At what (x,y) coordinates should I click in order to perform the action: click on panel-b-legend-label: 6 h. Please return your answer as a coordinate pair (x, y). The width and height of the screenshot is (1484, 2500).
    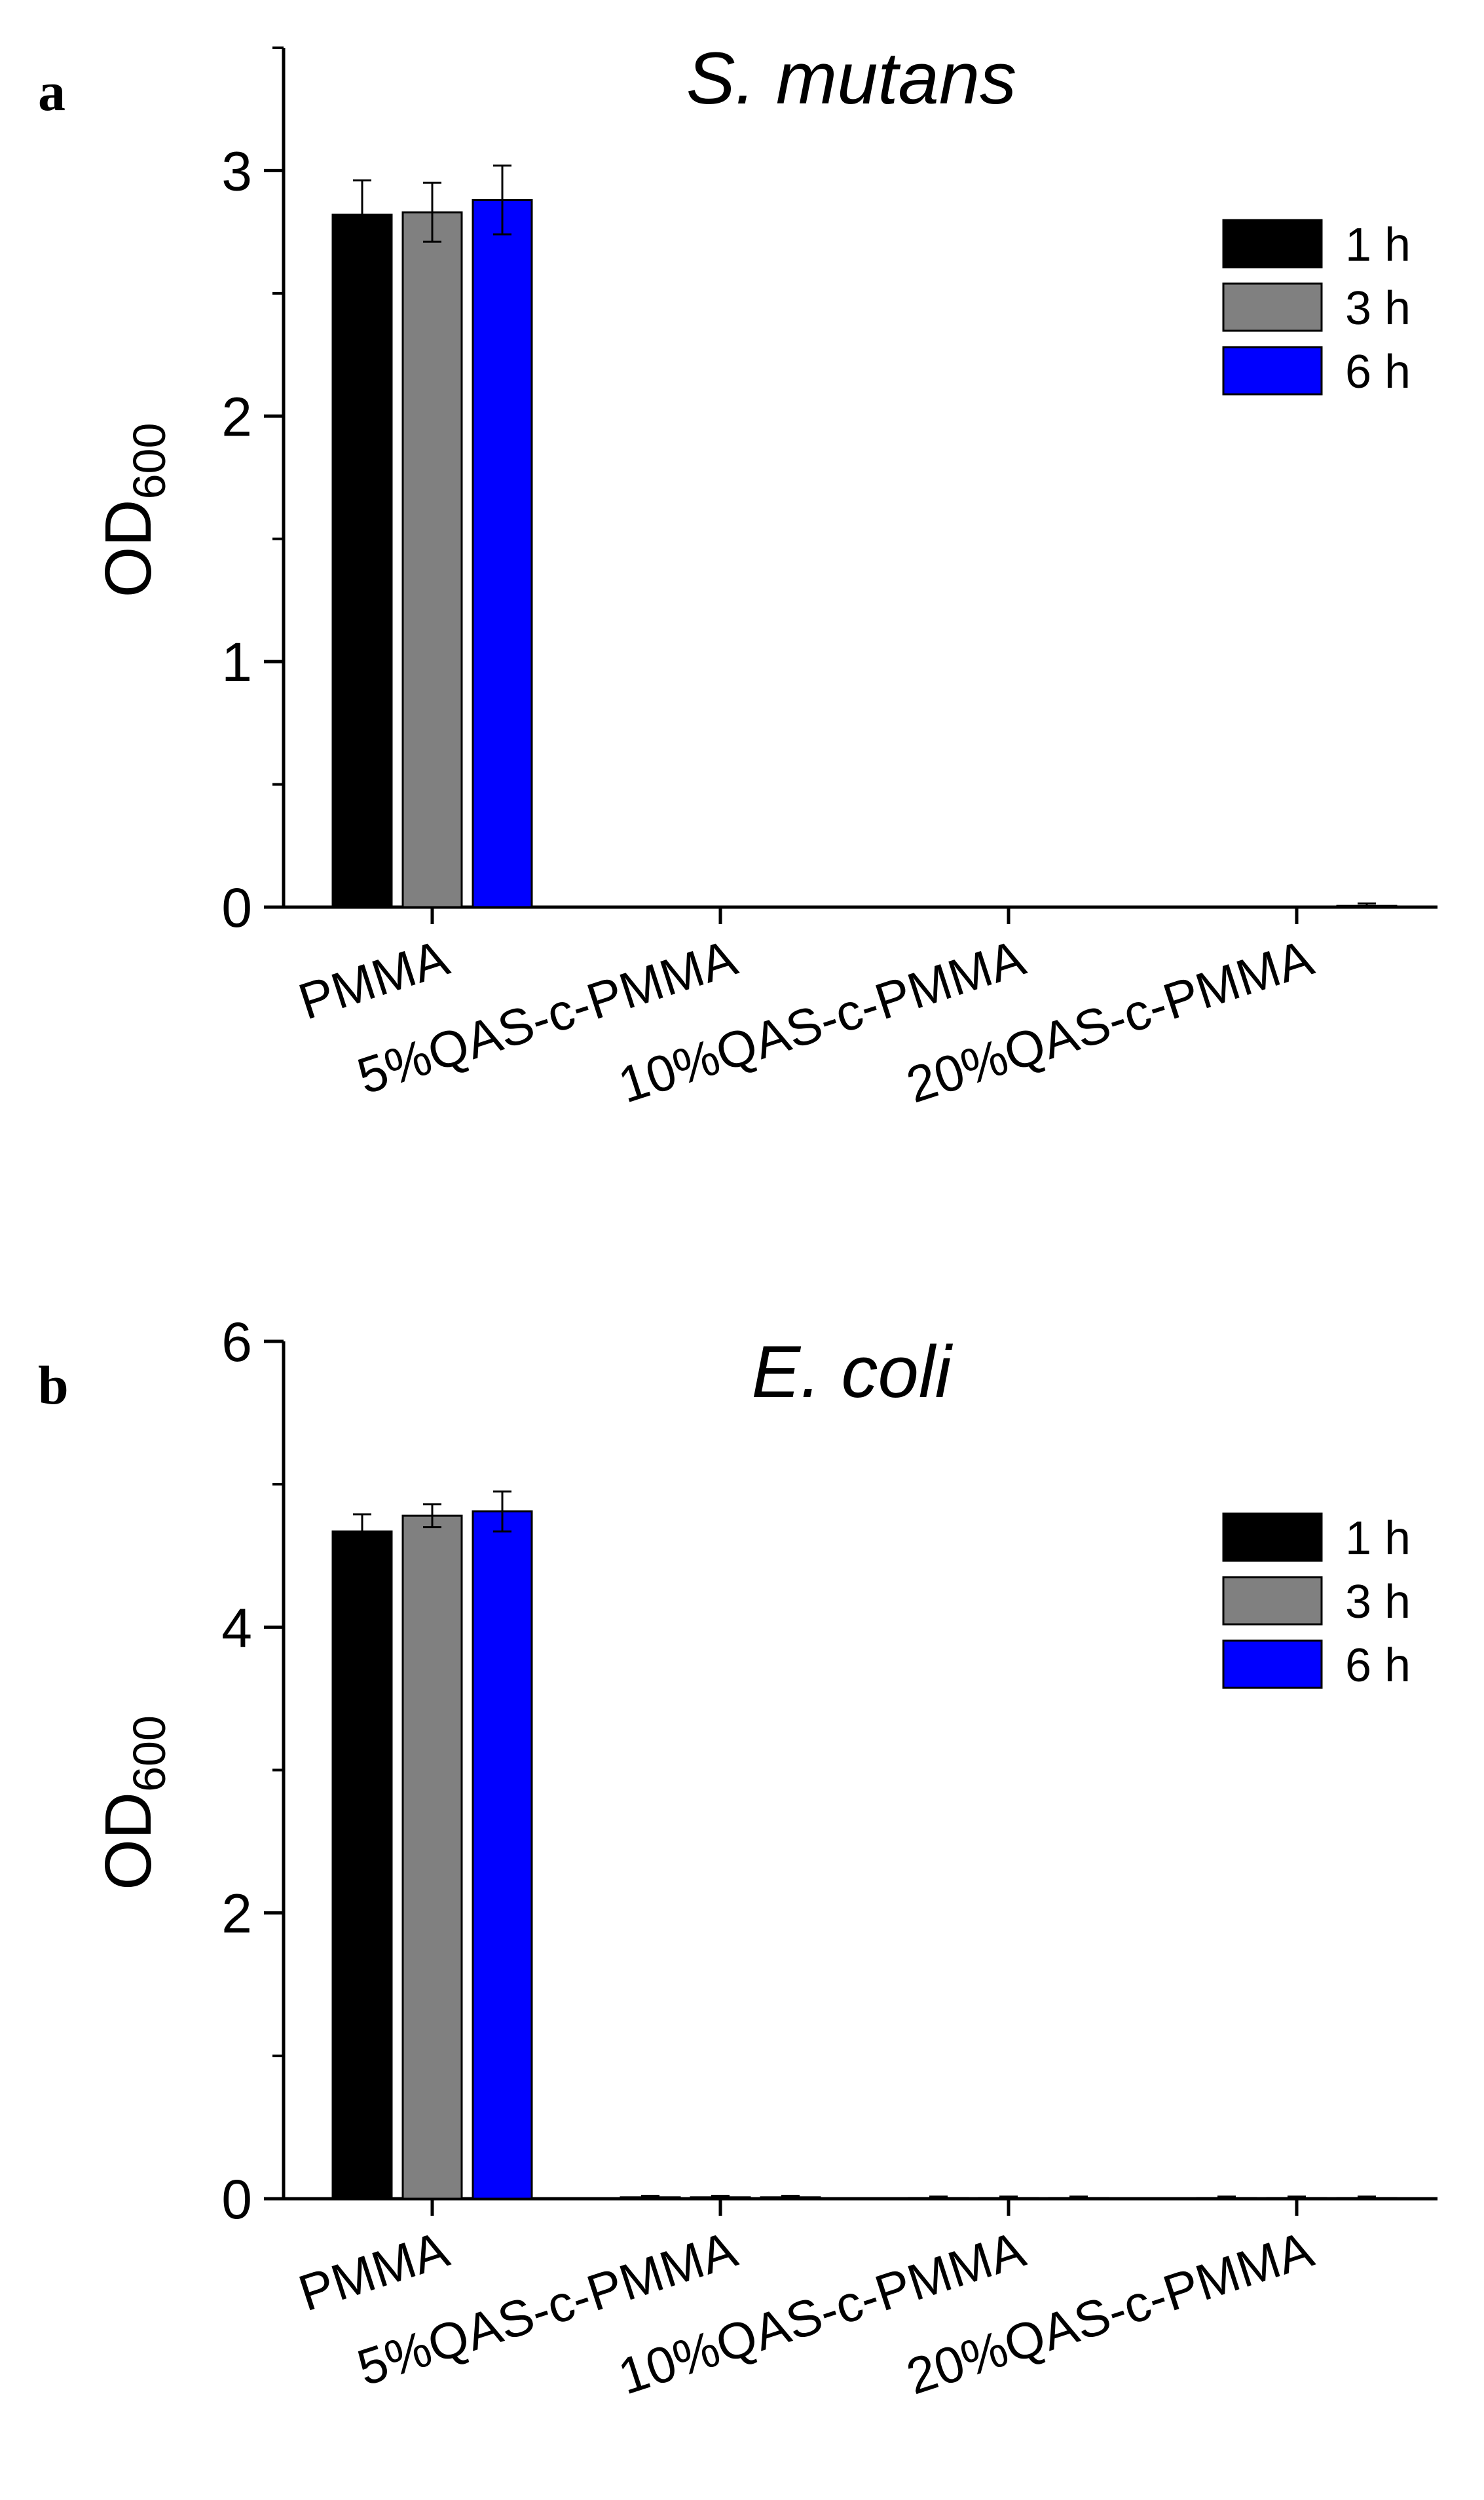
    Looking at the image, I should click on (1378, 1665).